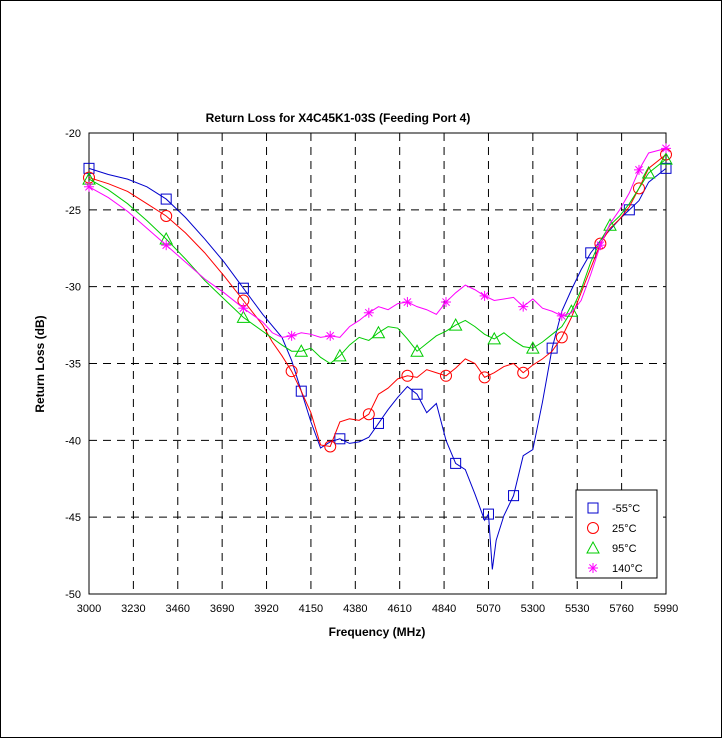 The height and width of the screenshot is (738, 722). What do you see at coordinates (311, 609) in the screenshot?
I see `x-tick-label: 4150` at bounding box center [311, 609].